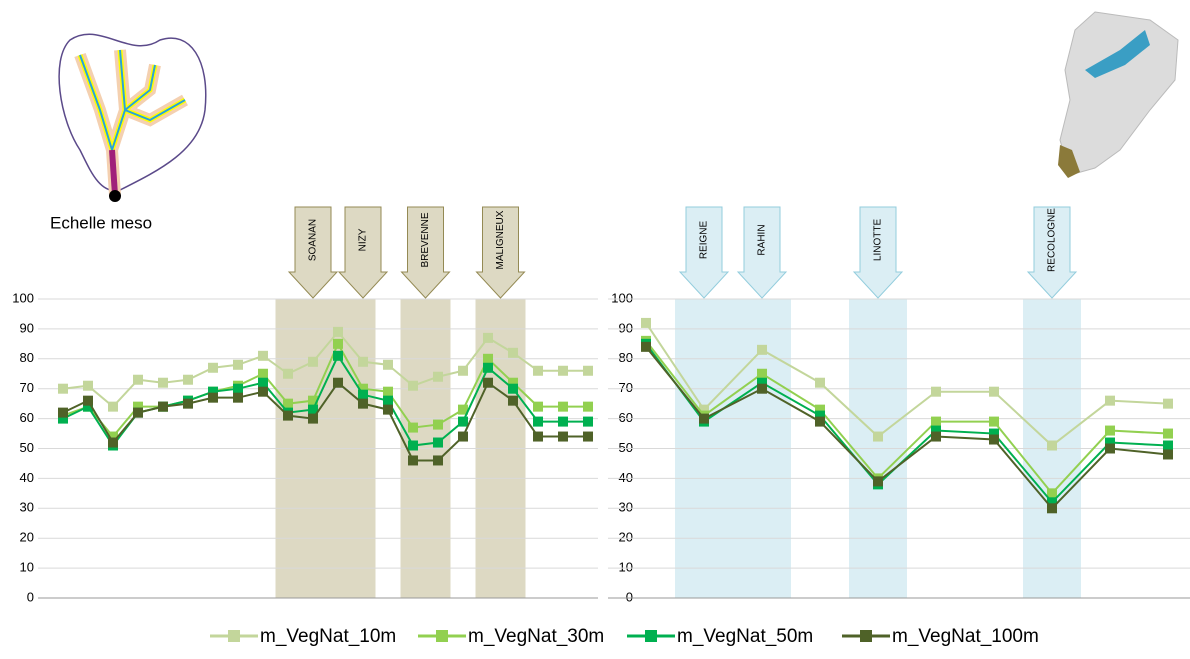  I want to click on y-tick-label: 100, so click(23, 297).